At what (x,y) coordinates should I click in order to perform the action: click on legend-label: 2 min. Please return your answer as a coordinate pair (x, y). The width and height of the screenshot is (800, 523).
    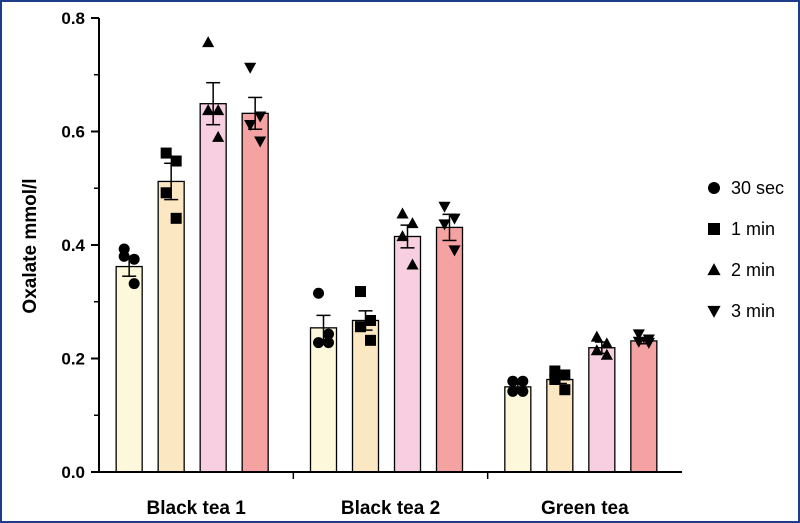
    Looking at the image, I should click on (753, 270).